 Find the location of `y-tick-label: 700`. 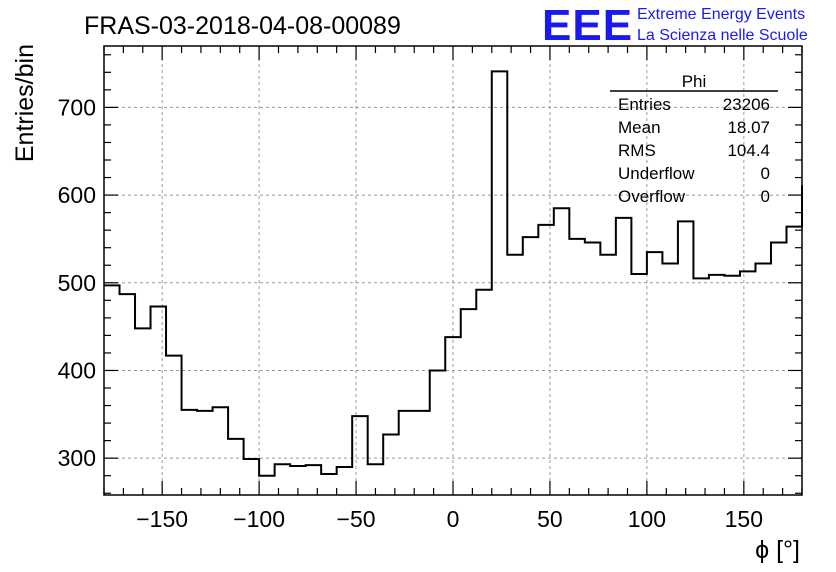

y-tick-label: 700 is located at coordinates (77, 107).